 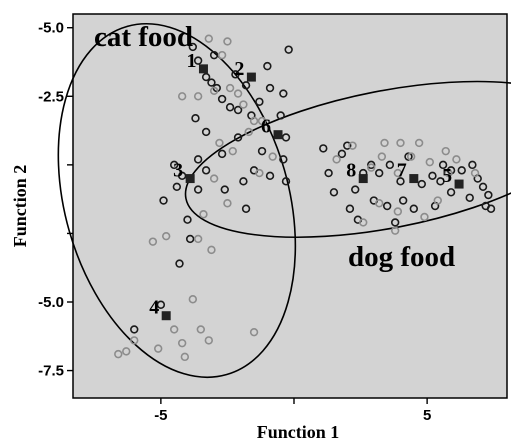 I want to click on centroid-label: 6, so click(x=266, y=127).